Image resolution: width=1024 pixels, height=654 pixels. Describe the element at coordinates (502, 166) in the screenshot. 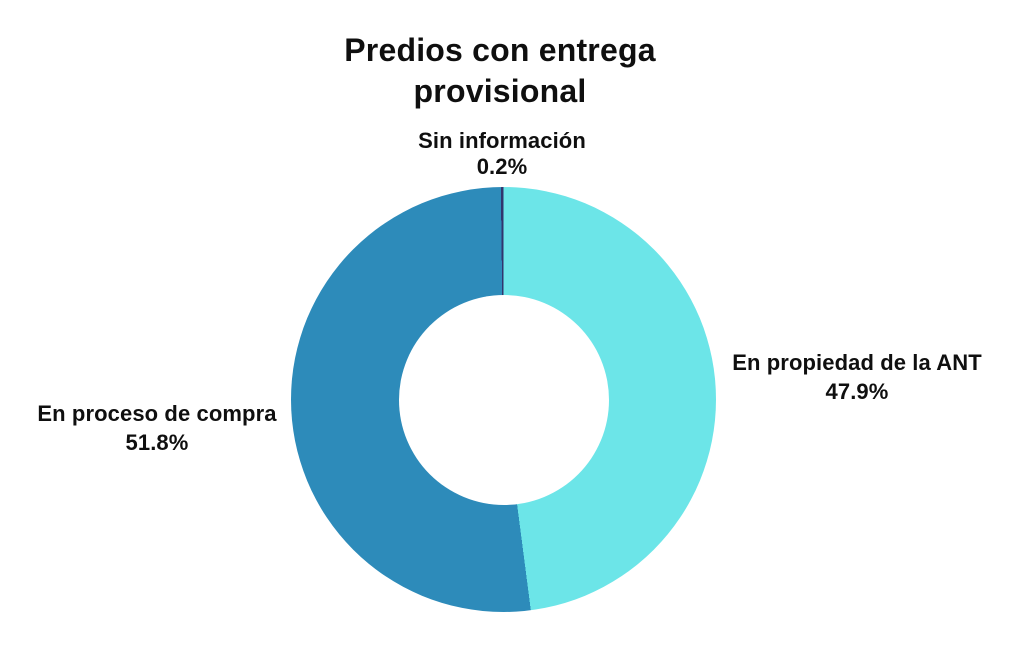

I see `slice-percent: 0.2%` at that location.